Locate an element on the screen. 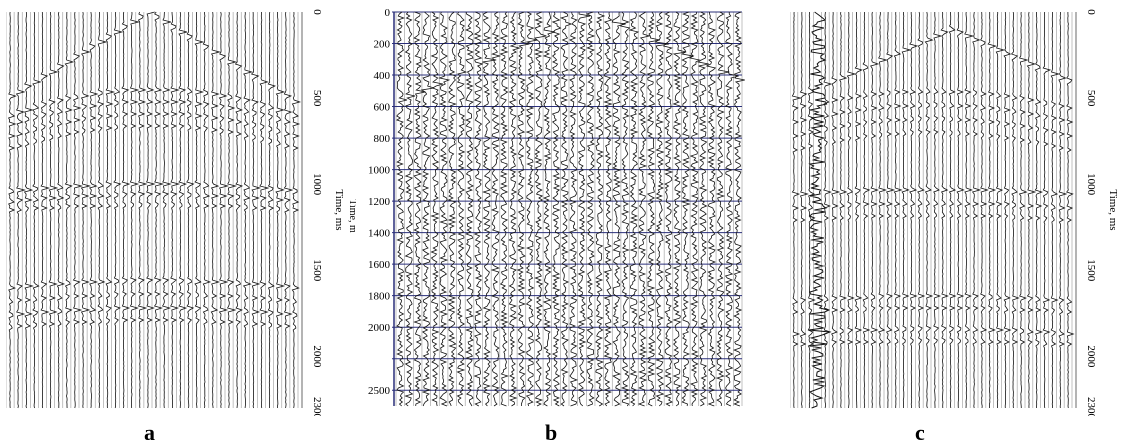  tick-label: 1600 is located at coordinates (379, 265).